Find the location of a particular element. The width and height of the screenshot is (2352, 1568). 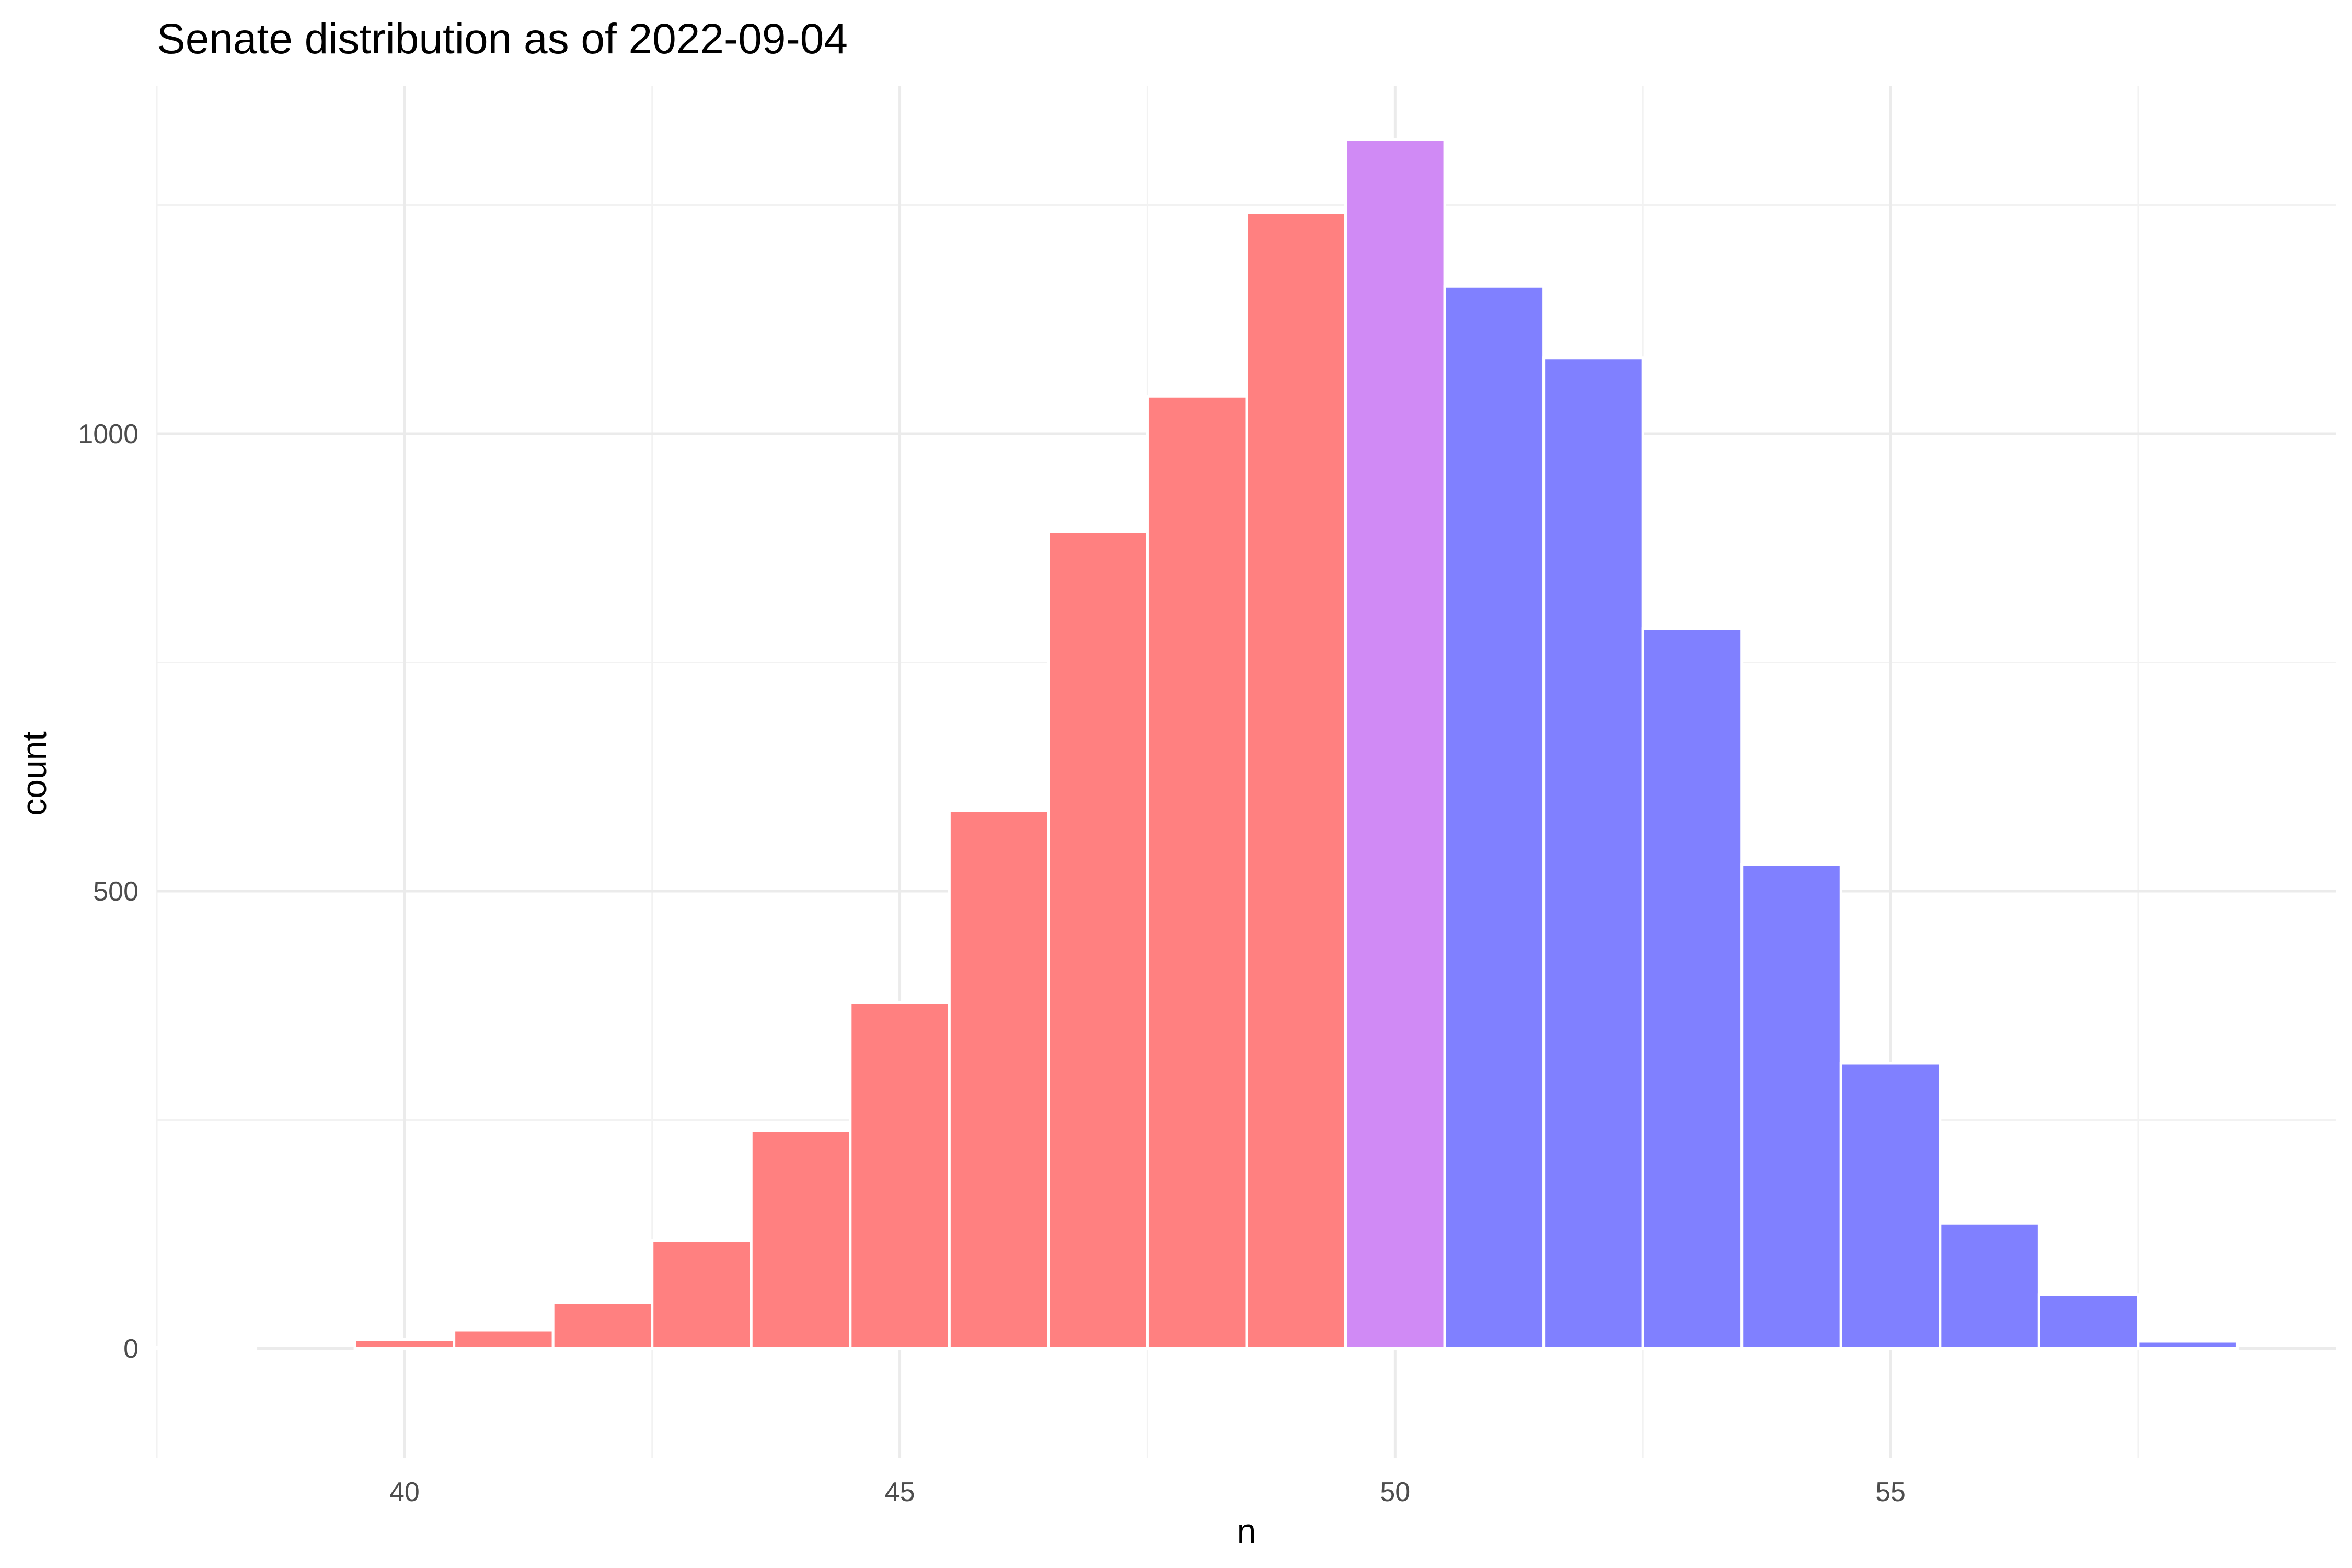

x-tick-label-40: 40 is located at coordinates (404, 1492).